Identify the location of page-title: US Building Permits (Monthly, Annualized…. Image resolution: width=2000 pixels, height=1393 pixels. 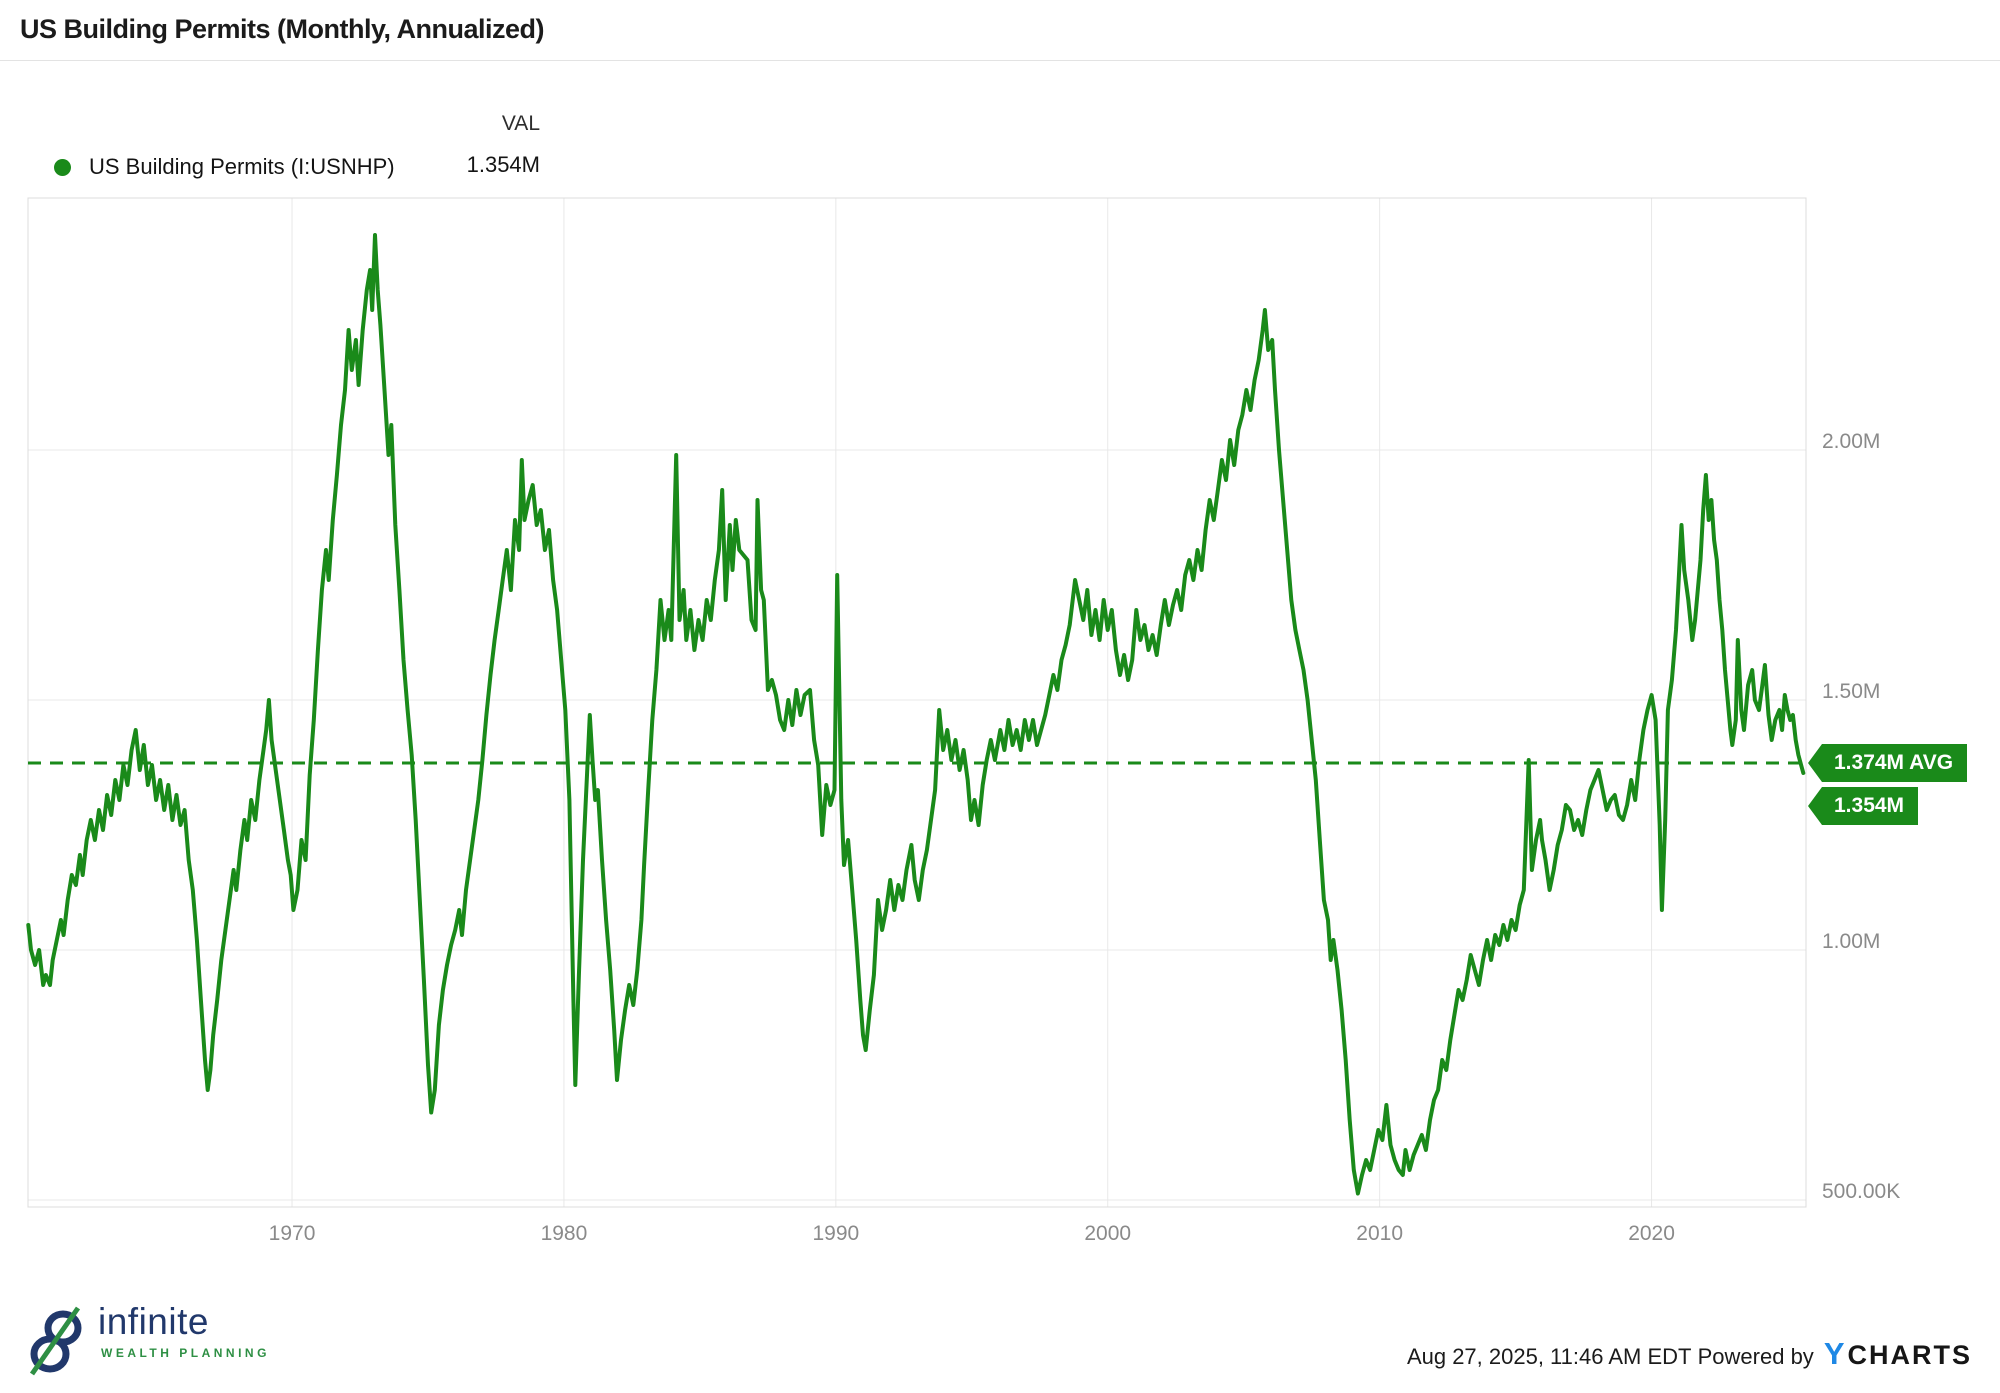
(282, 29).